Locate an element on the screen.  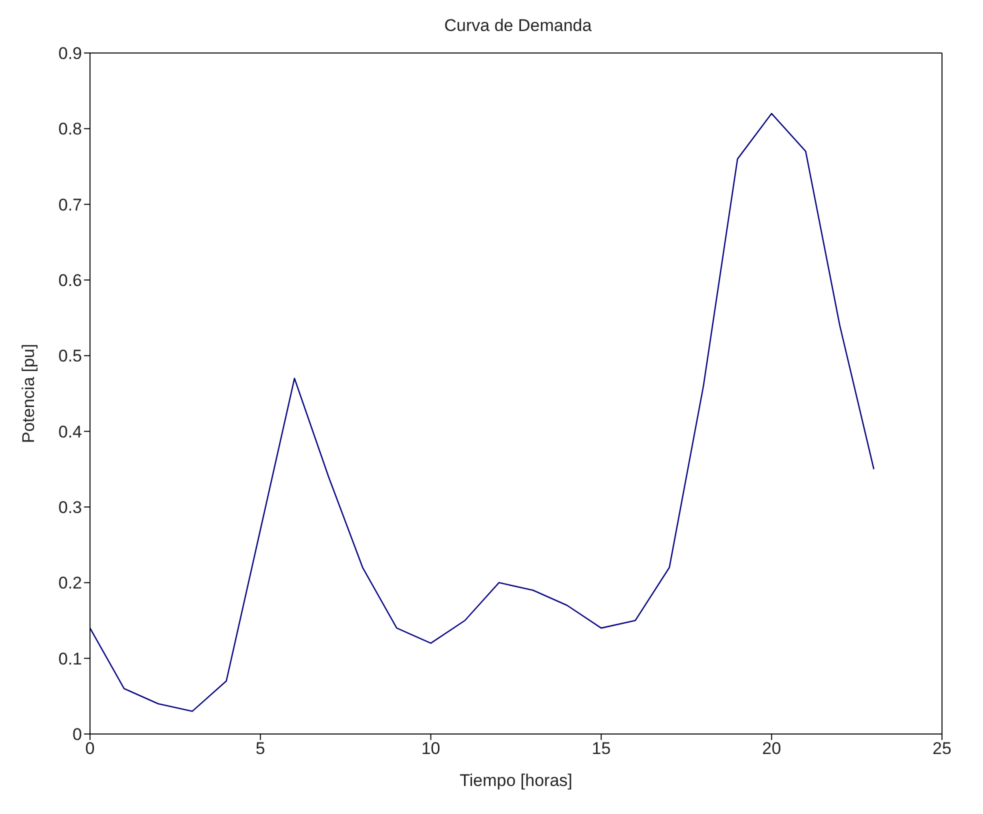
x-tick-label: 10 is located at coordinates (430, 748).